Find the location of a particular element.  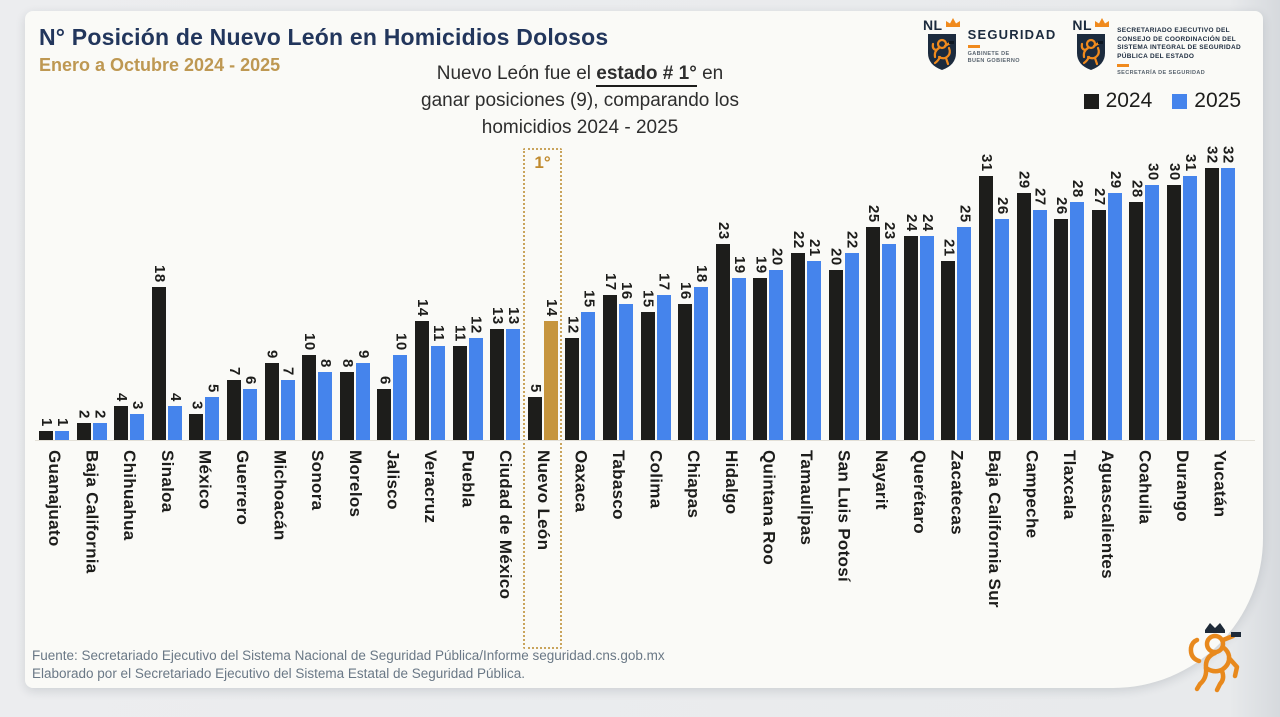

bar-group-Guanajuato: 1 1 Guanajuato is located at coordinates (54, 357).